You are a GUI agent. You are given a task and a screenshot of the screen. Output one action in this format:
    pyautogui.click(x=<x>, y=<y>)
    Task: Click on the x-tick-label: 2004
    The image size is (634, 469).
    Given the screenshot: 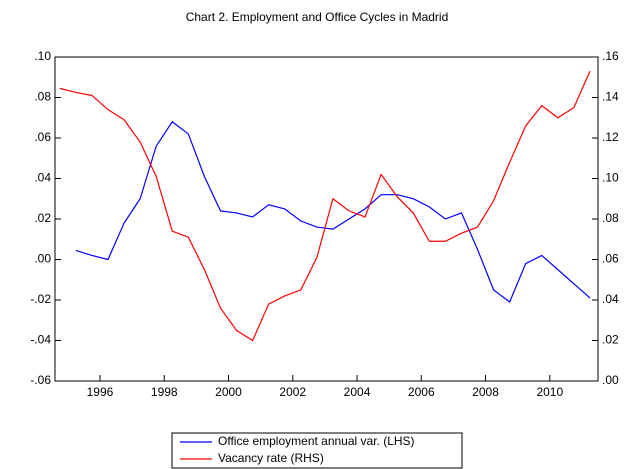 What is the action you would take?
    pyautogui.click(x=357, y=392)
    